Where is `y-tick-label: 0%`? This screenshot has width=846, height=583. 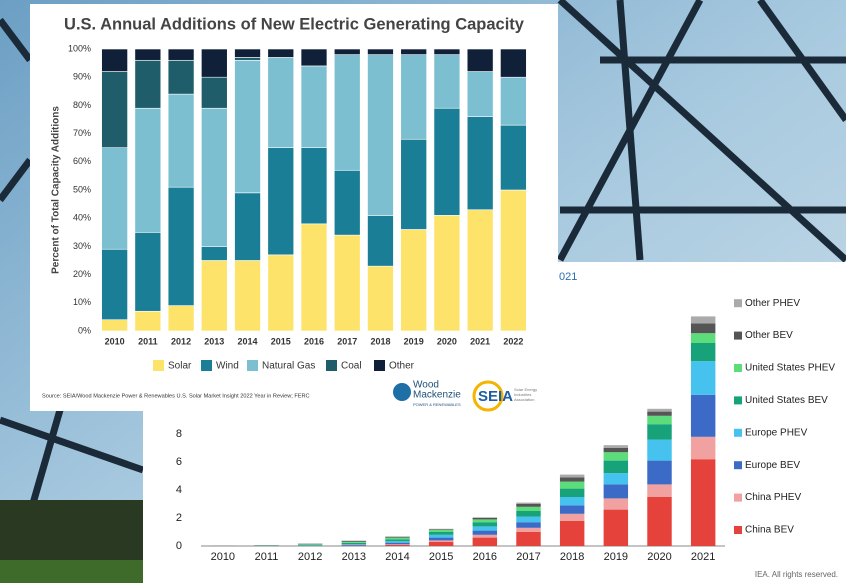 y-tick-label: 0% is located at coordinates (84, 330).